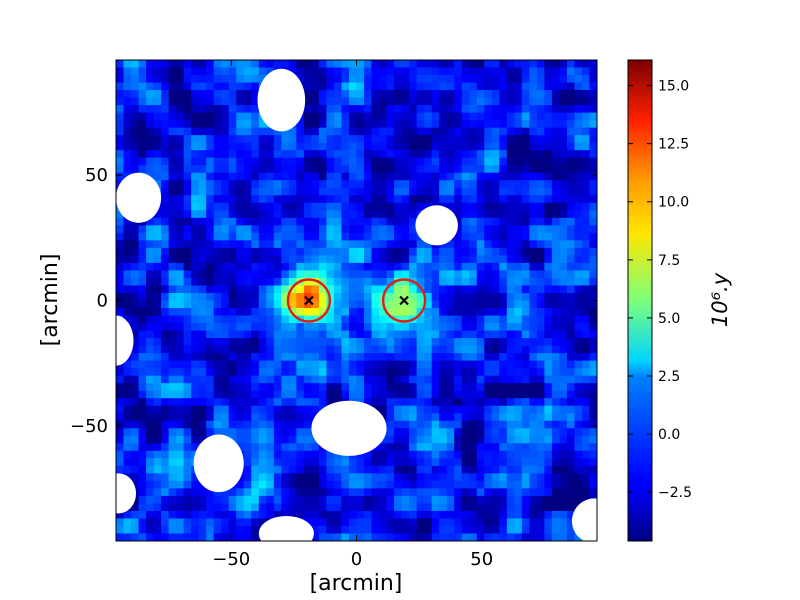  What do you see at coordinates (126, 493) in the screenshot?
I see `masked-region` at bounding box center [126, 493].